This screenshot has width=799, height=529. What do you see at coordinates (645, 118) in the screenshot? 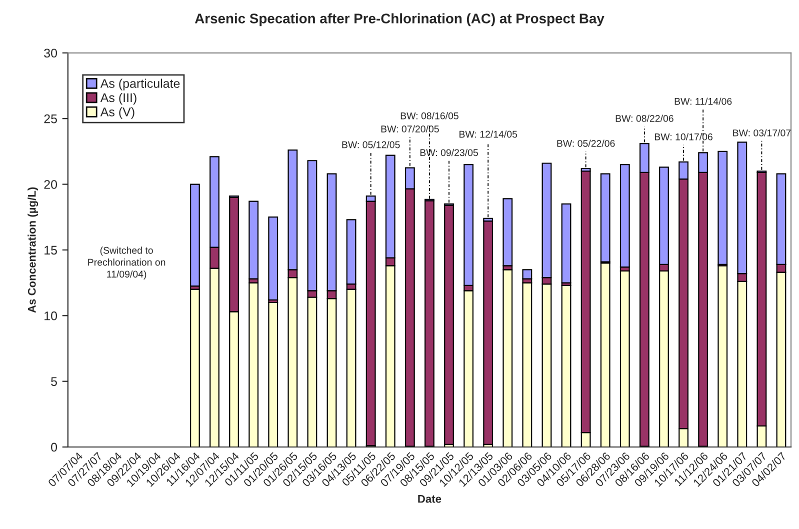
I see `annotation: BW: 08/22/06` at bounding box center [645, 118].